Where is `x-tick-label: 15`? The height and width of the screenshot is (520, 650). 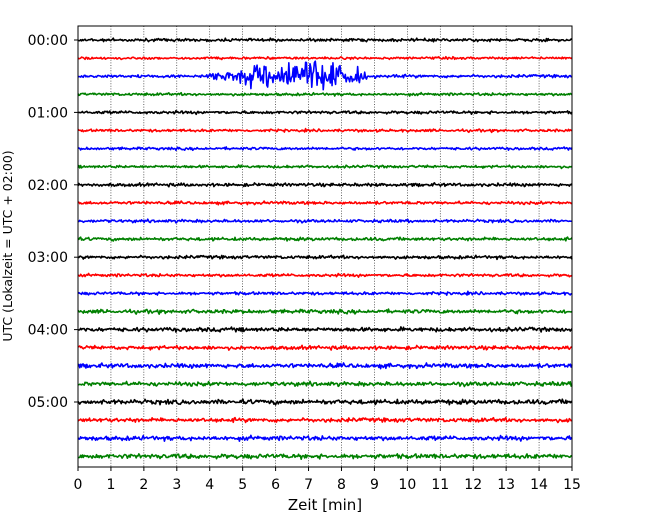
x-tick-label: 15 is located at coordinates (572, 485).